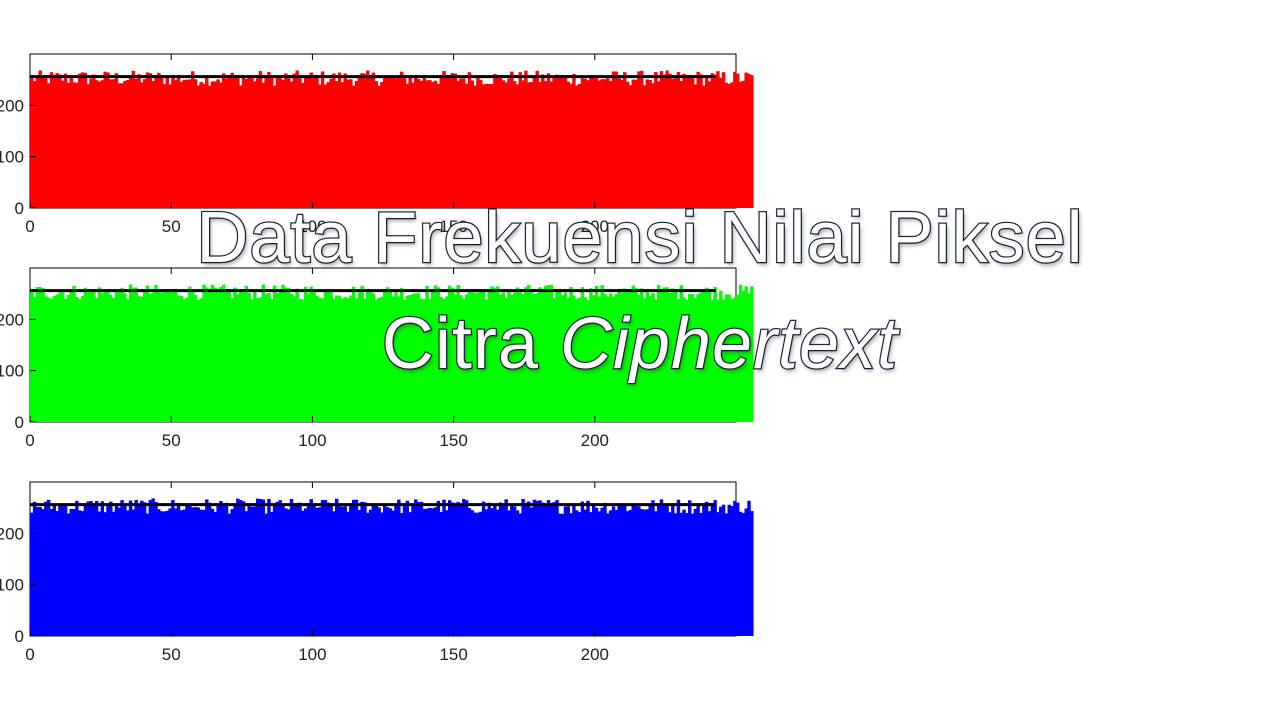 The image size is (1280, 720). Describe the element at coordinates (392, 353) in the screenshot. I see `histogram-bars` at that location.